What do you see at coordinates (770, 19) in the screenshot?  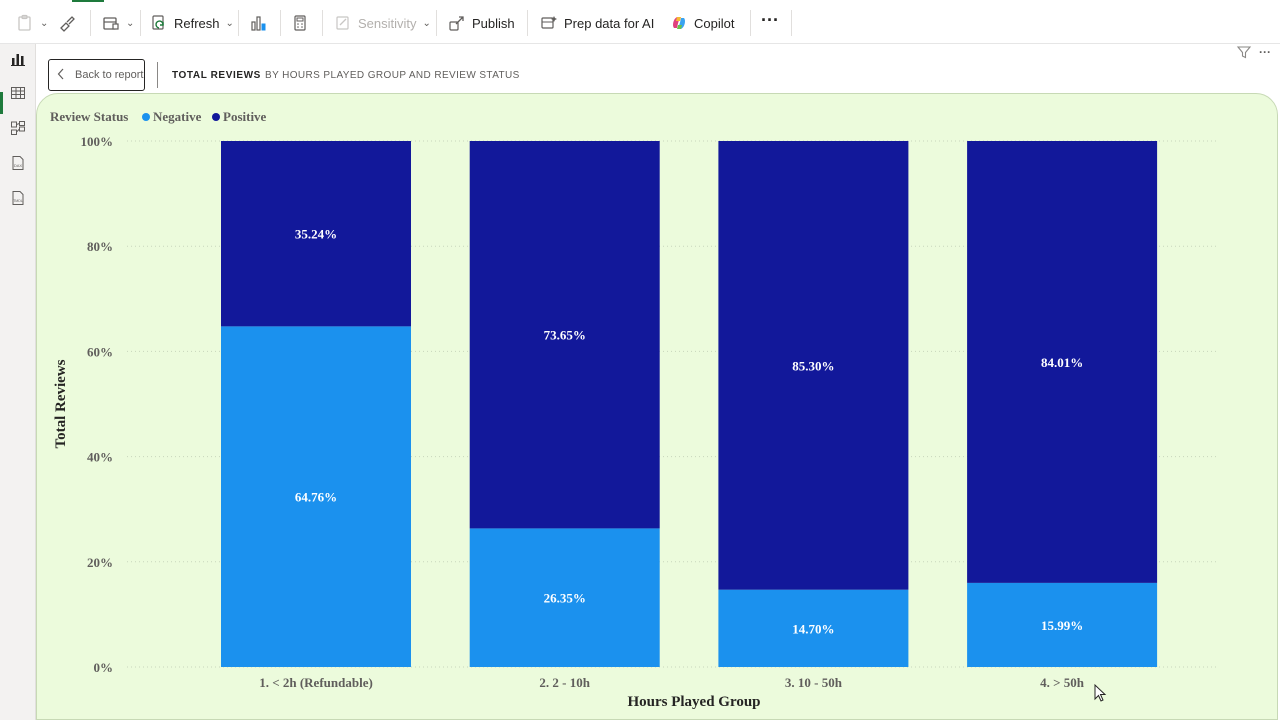 I see `more-options-button: ···` at bounding box center [770, 19].